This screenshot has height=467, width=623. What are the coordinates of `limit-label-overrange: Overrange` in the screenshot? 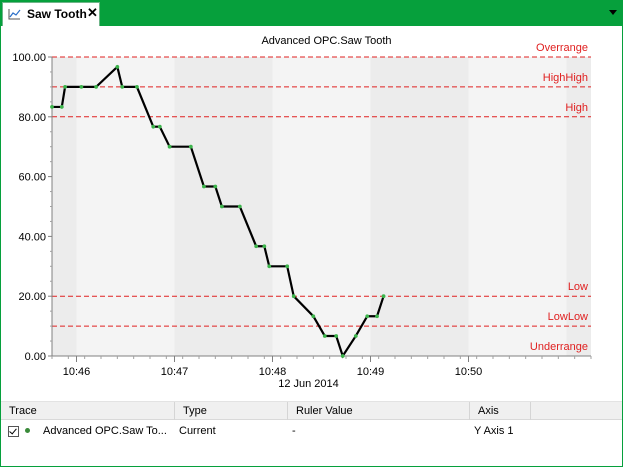 It's located at (562, 48).